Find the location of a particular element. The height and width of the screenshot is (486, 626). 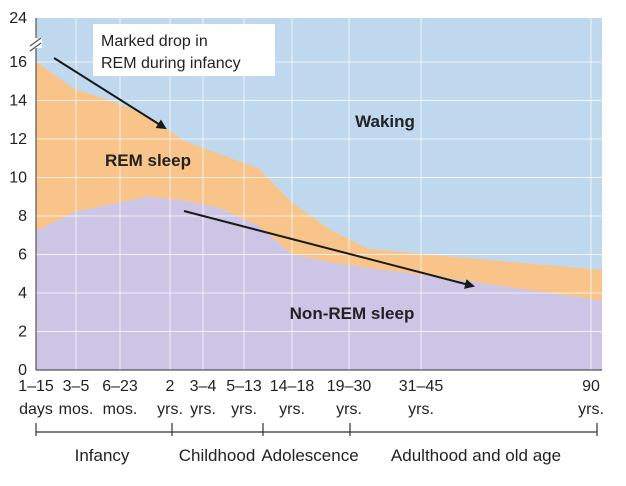

x-tick-label-line2: days is located at coordinates (36, 409).